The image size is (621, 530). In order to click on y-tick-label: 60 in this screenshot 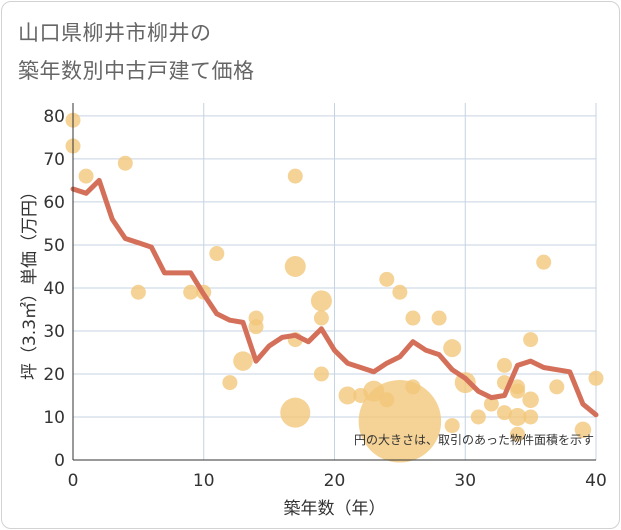, I will do `click(54, 203)`.